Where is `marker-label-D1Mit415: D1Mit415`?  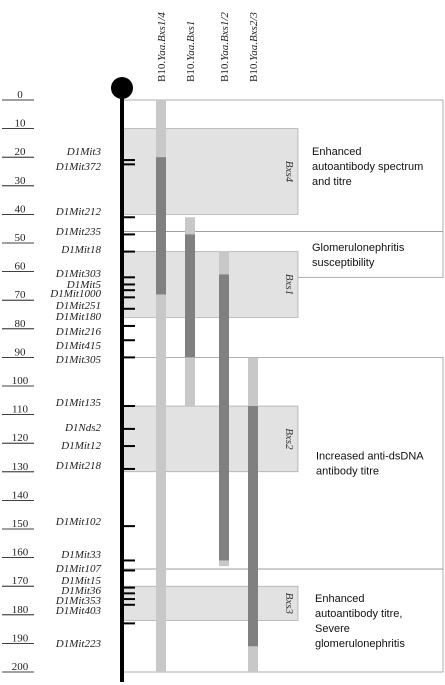 marker-label-D1Mit415: D1Mit415 is located at coordinates (78, 346).